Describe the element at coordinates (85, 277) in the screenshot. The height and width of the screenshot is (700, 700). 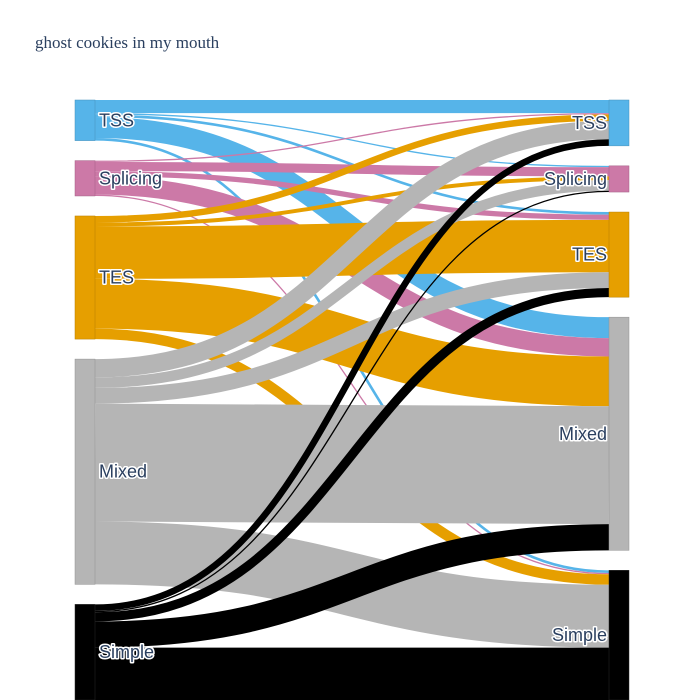
I see `node-source-tes` at that location.